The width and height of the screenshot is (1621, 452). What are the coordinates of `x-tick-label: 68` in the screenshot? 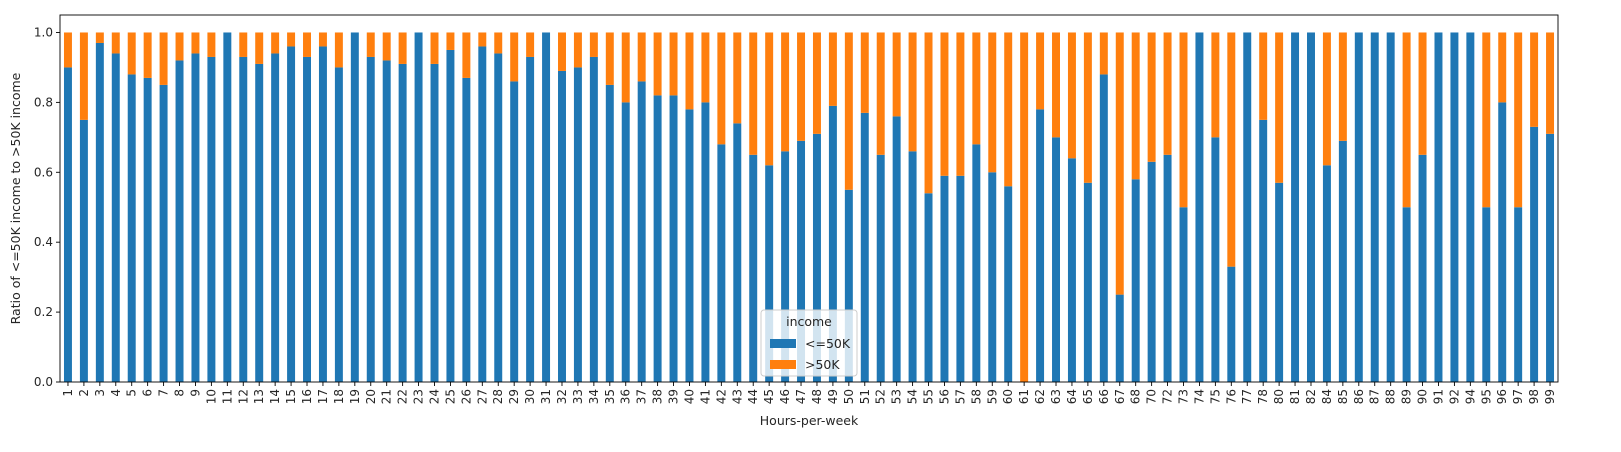 It's located at (1136, 396).